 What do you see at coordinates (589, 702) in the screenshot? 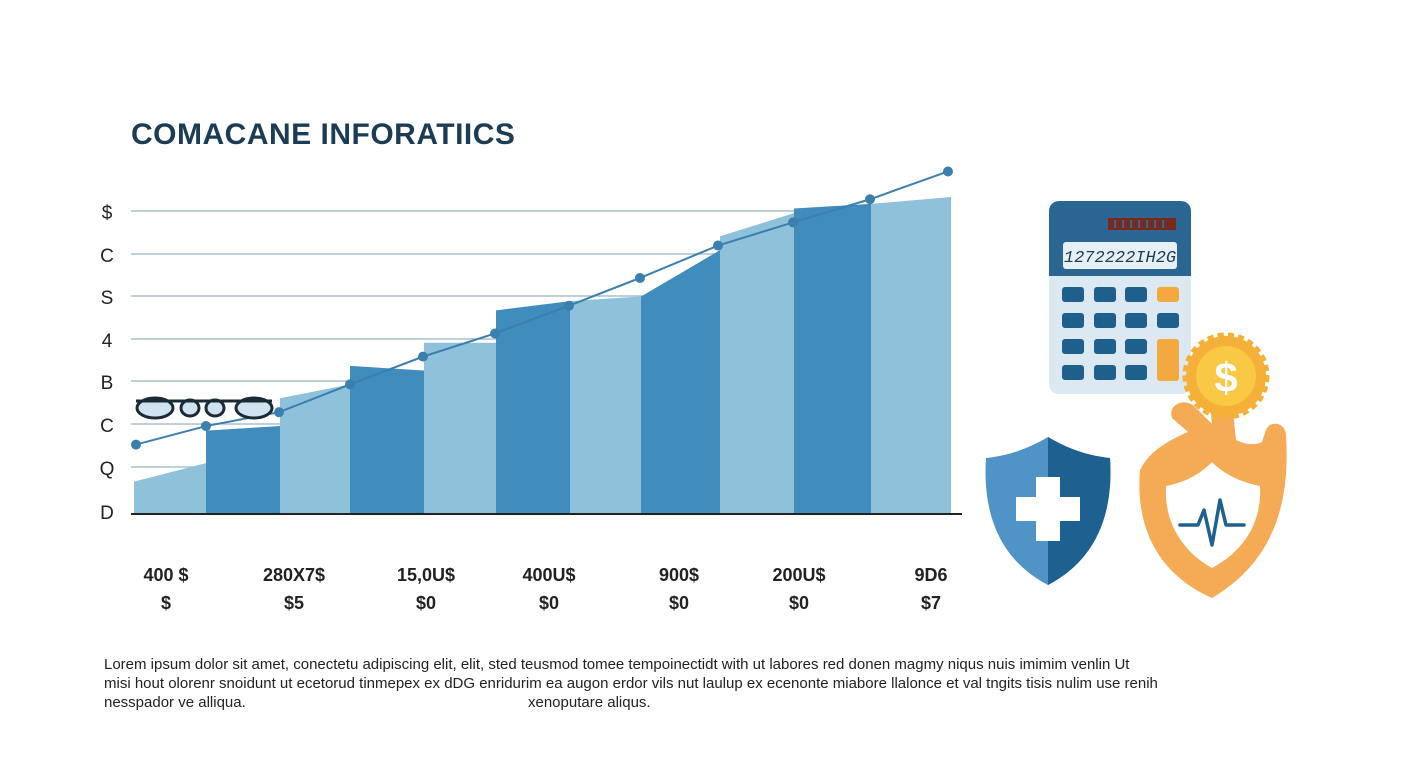
I see `body-line-3b: xenoputare aliqus.` at bounding box center [589, 702].